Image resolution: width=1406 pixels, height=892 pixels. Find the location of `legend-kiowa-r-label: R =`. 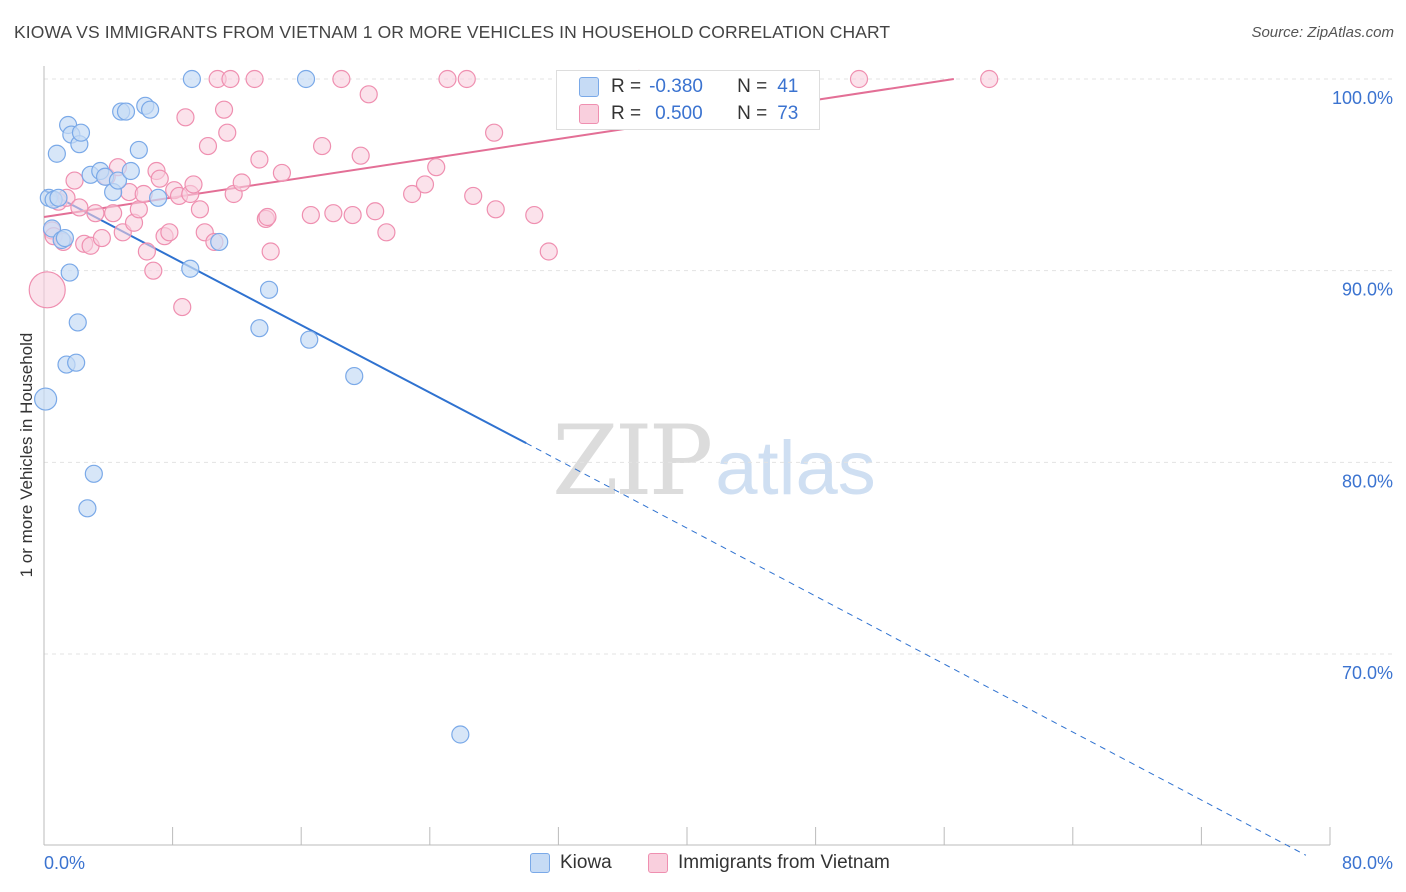

legend-kiowa-r-label: R = is located at coordinates (626, 86).